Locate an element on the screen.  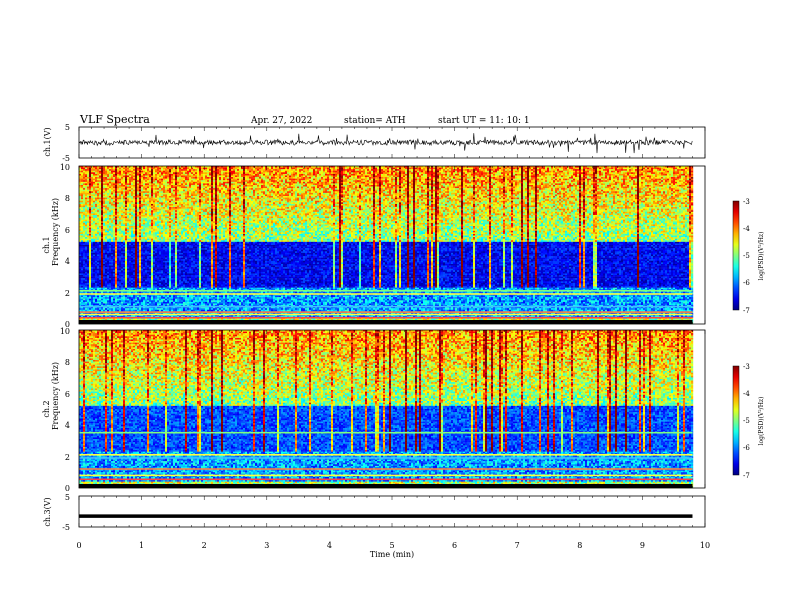
xtick-label-1: 1 is located at coordinates (141, 545).